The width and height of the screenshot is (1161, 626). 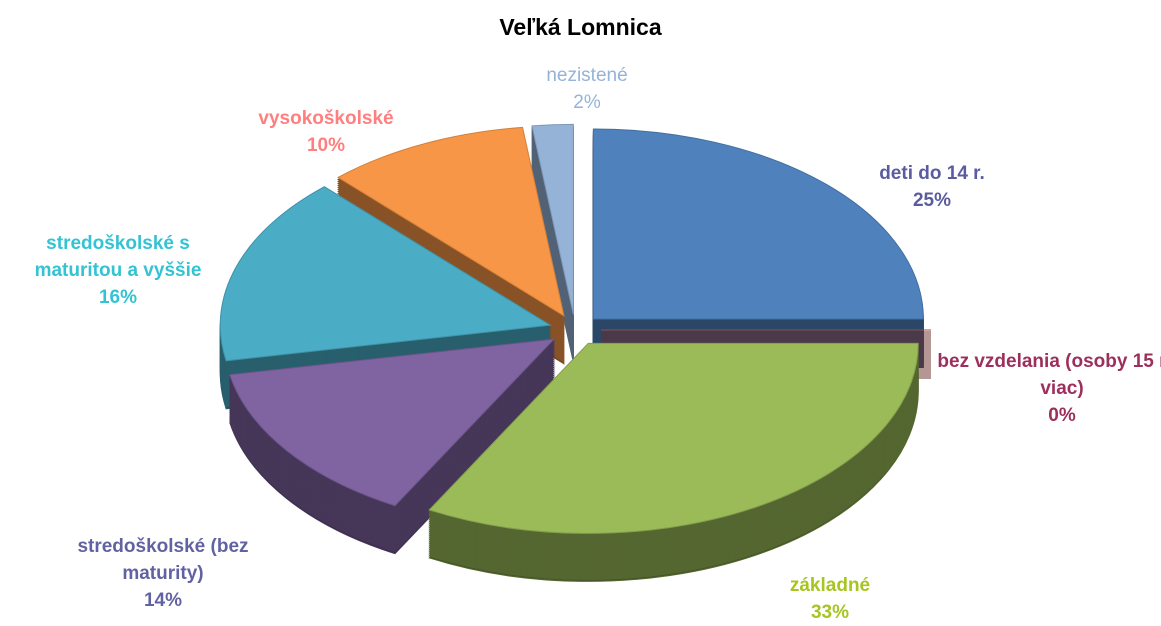 What do you see at coordinates (587, 75) in the screenshot?
I see `category-label: nezistené` at bounding box center [587, 75].